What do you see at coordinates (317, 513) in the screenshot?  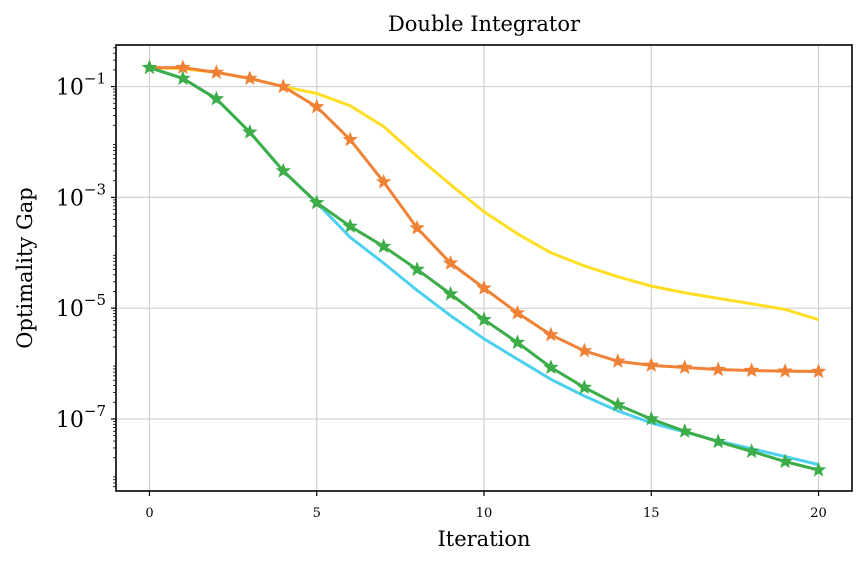 I see `x-tick-label: 5` at bounding box center [317, 513].